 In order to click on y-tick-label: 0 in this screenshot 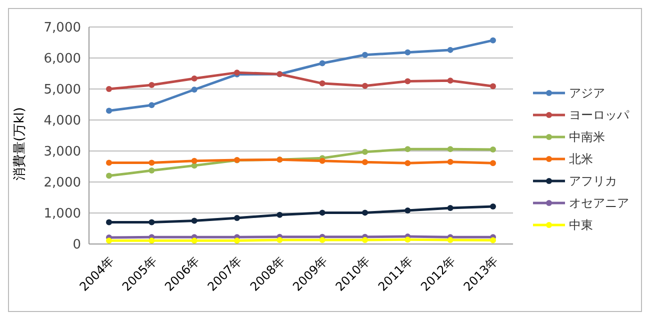, I will do `click(76, 245)`.